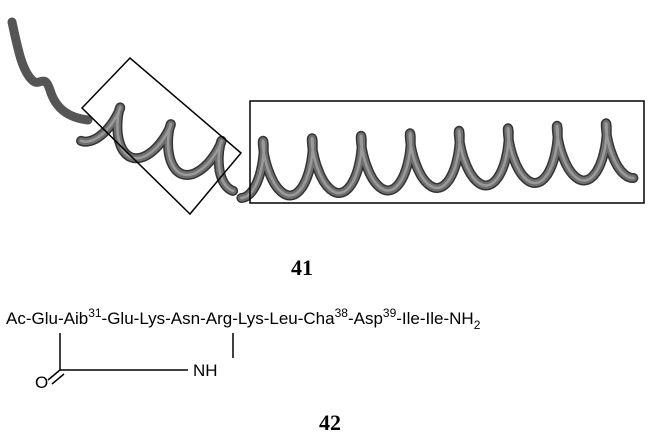 Image resolution: width=653 pixels, height=439 pixels. I want to click on carbonyl-oxygen: O, so click(41, 382).